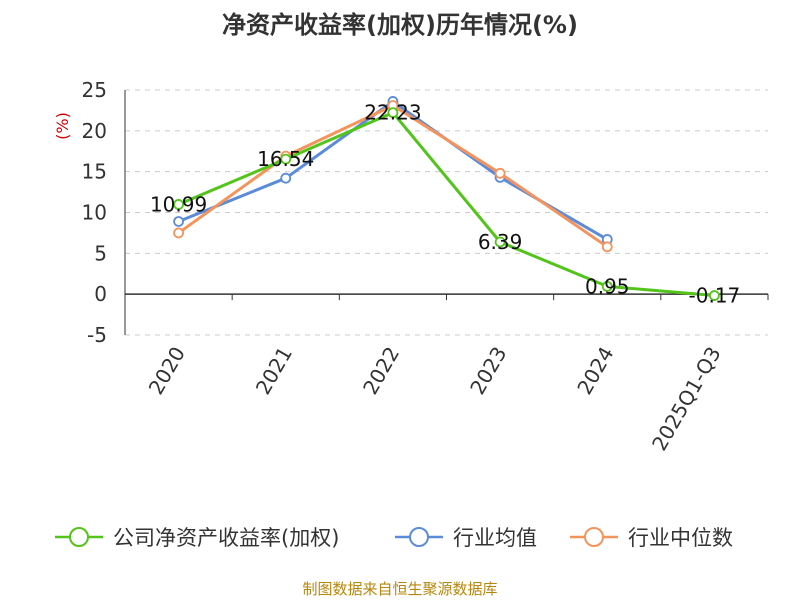 The width and height of the screenshot is (800, 600). I want to click on data-label: 0.95, so click(607, 286).